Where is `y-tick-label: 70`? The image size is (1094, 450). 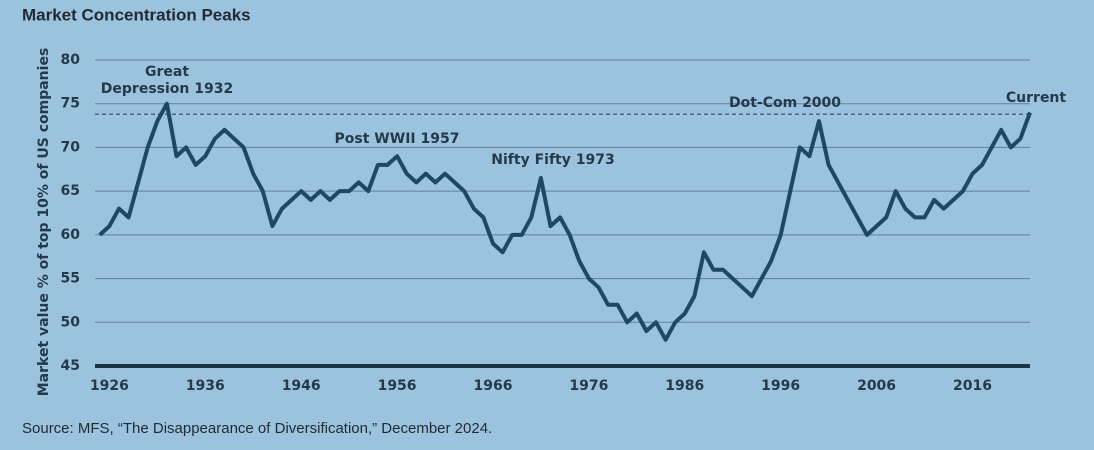 y-tick-label: 70 is located at coordinates (71, 147).